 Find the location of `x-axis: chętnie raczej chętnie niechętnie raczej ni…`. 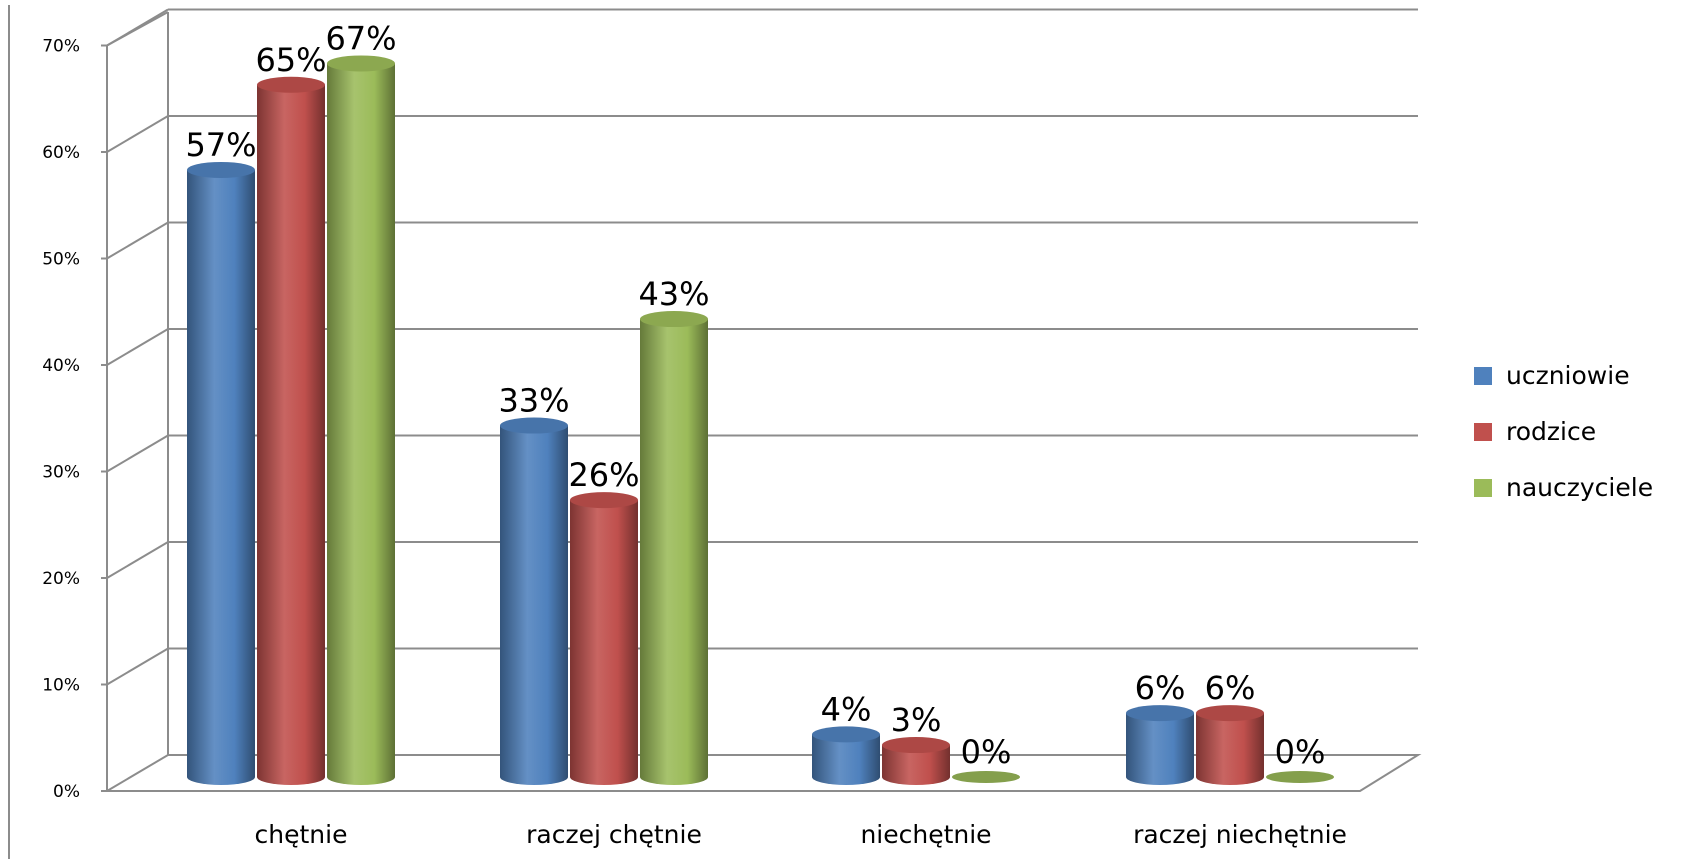

x-axis: chętnie raczej chętnie niechętnie raczej ni… is located at coordinates (801, 834).